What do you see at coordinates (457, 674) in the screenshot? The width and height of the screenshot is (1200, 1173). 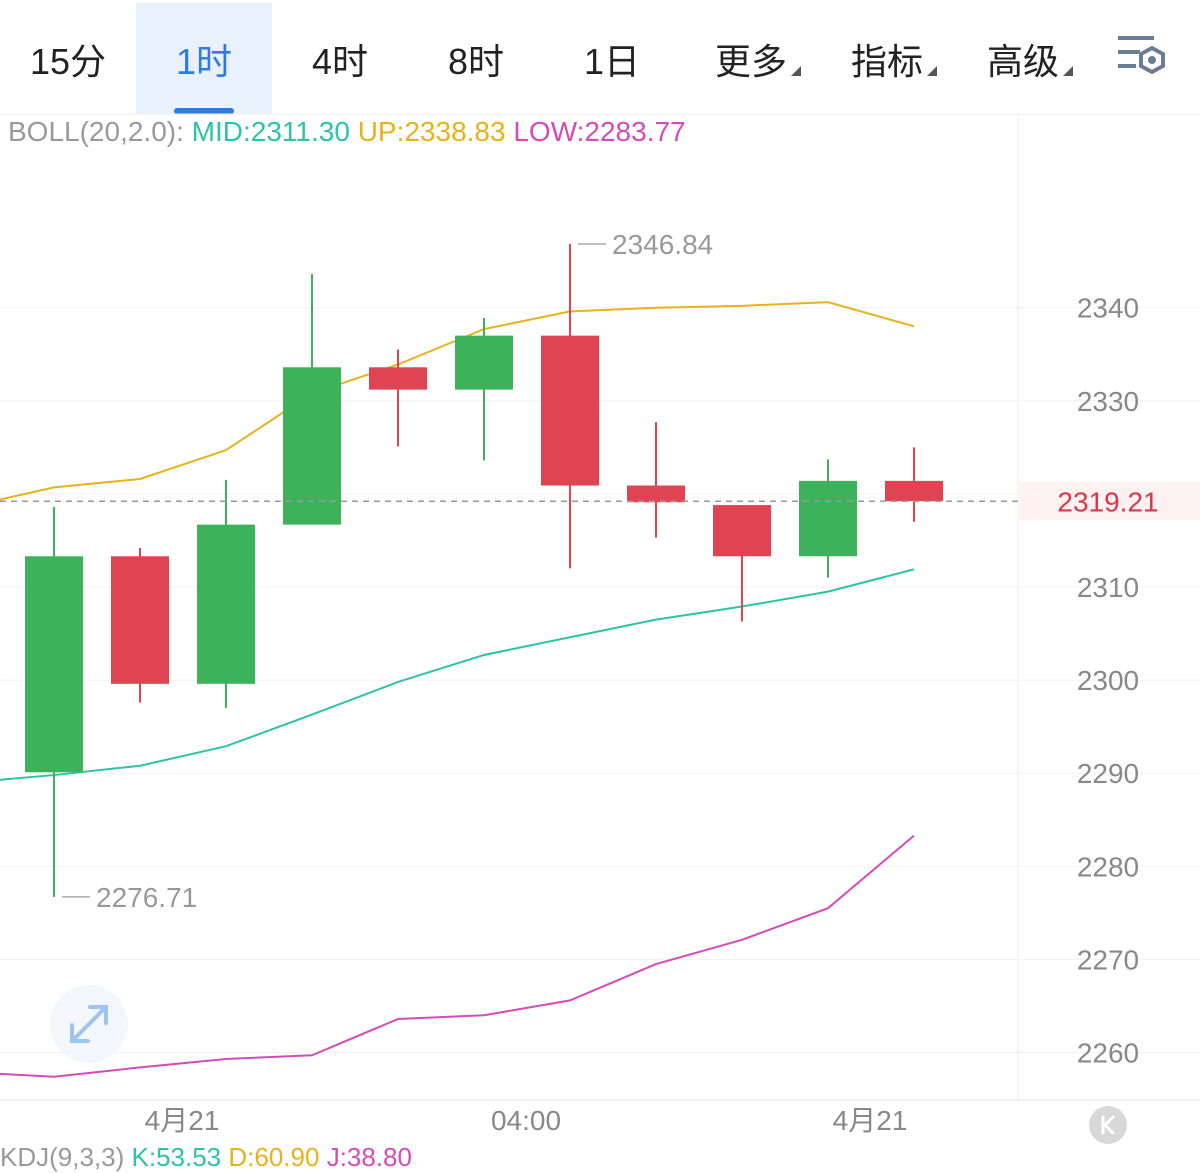 I see `boll-mid-line` at bounding box center [457, 674].